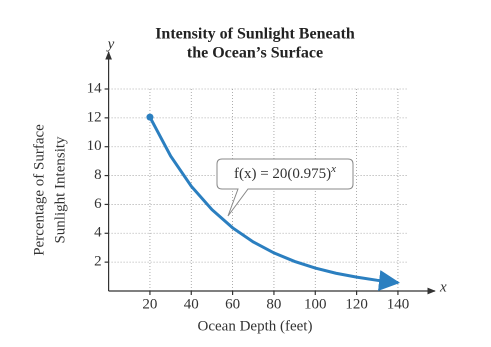 The width and height of the screenshot is (491, 347). What do you see at coordinates (273, 304) in the screenshot?
I see `x-tick-label: 80` at bounding box center [273, 304].